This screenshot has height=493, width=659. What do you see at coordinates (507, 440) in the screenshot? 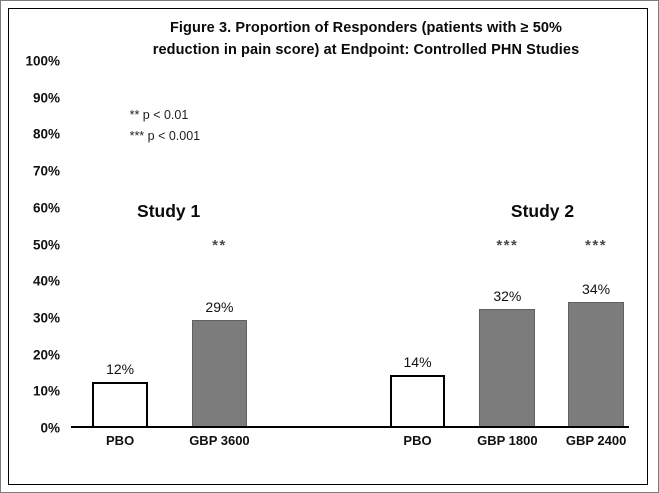
I see `x-axis-label: GBP 1800` at bounding box center [507, 440].